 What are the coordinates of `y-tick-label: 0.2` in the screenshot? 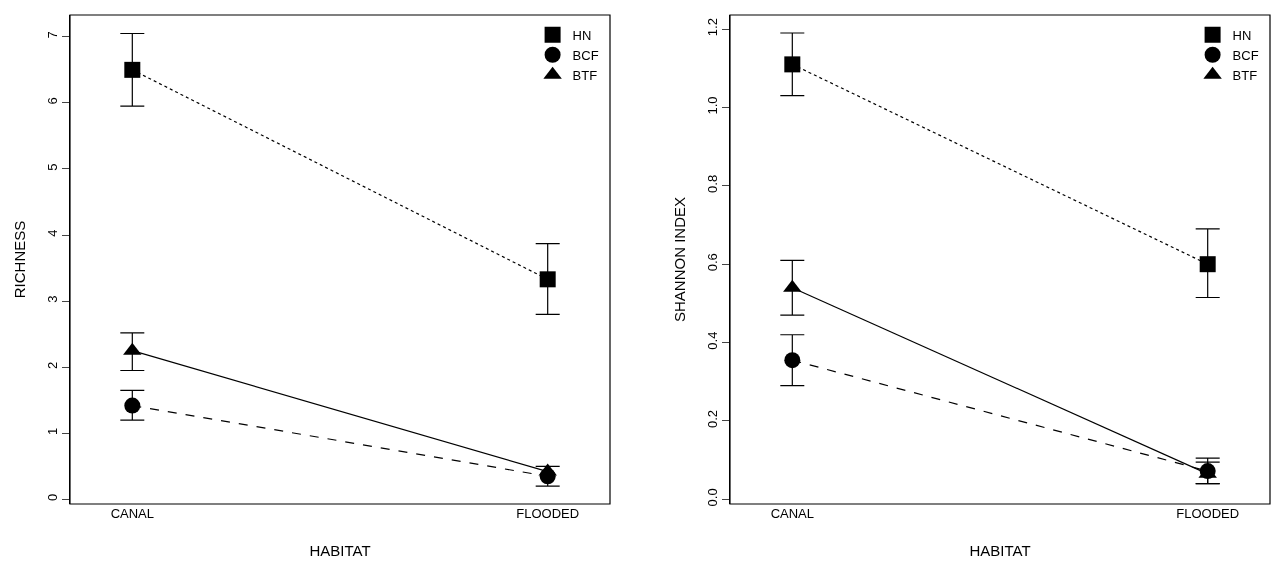 It's located at (712, 419).